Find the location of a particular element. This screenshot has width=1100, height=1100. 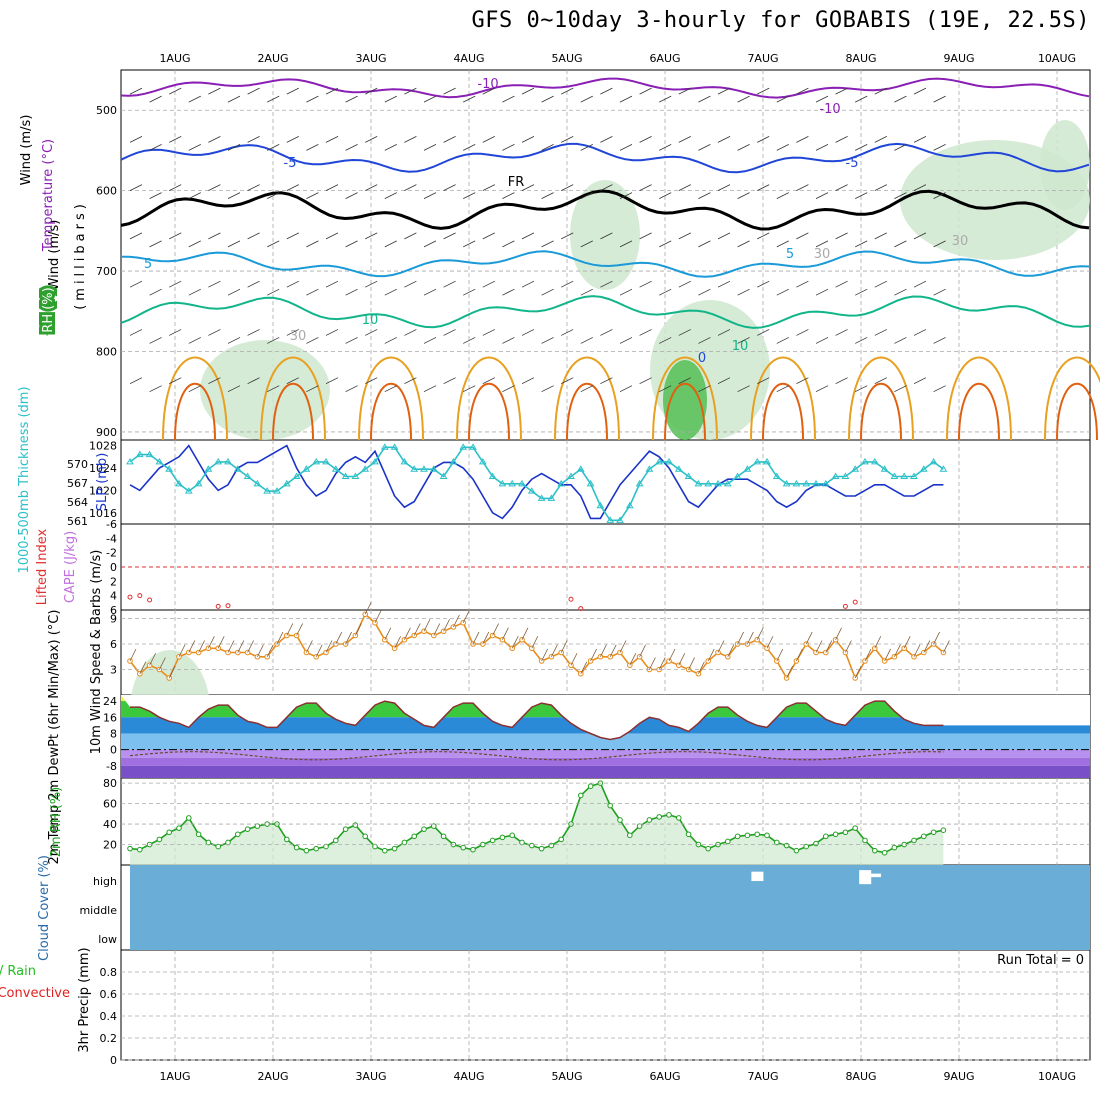

date-label-top: 2AUG is located at coordinates (272, 58).